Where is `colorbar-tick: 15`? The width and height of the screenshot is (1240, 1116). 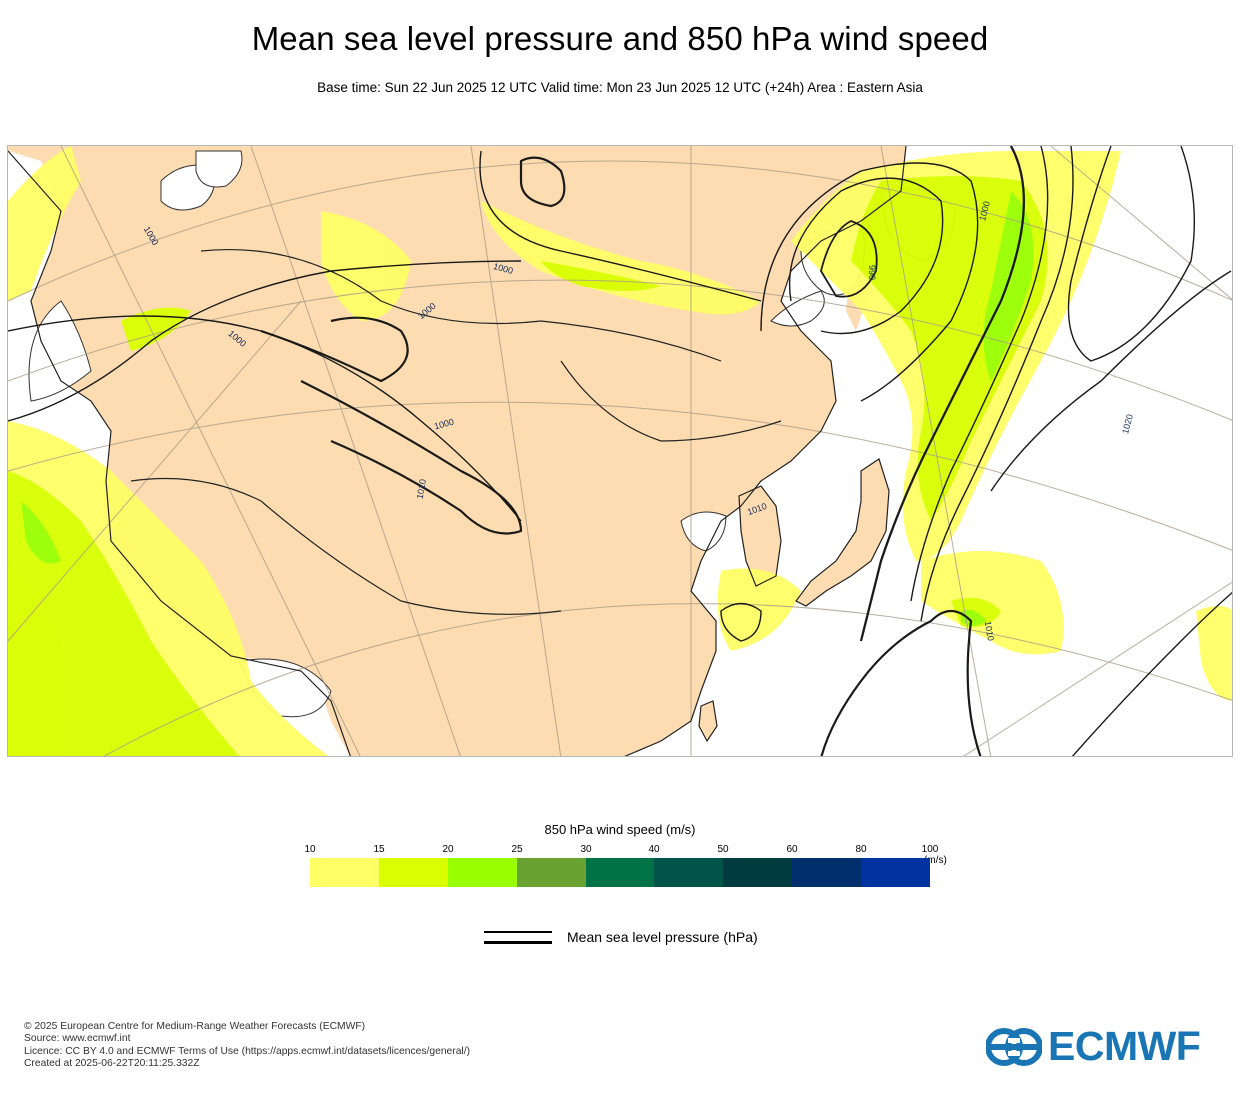
colorbar-tick: 15 is located at coordinates (379, 849).